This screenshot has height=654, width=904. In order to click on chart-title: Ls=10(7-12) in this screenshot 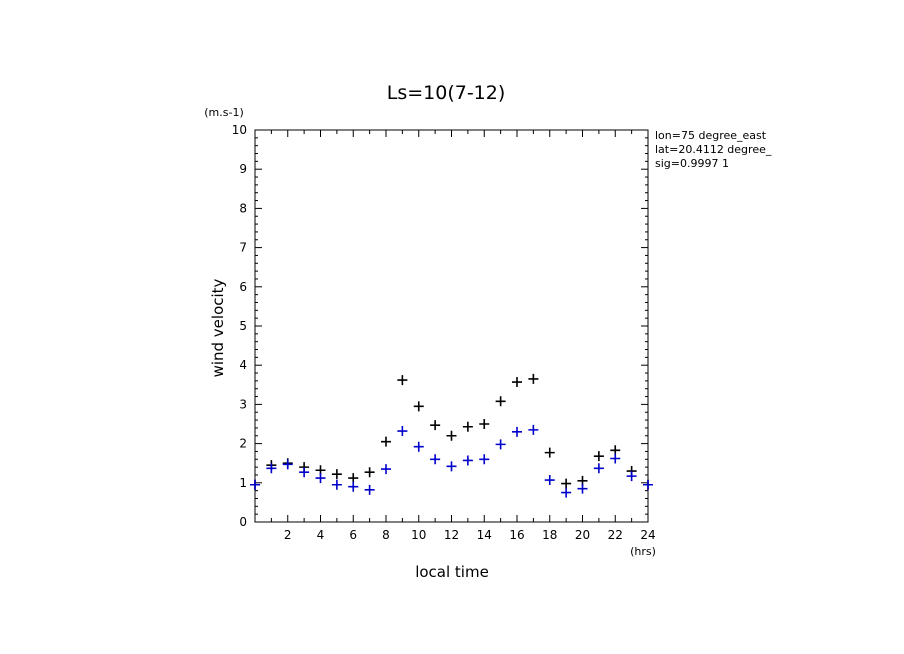, I will do `click(446, 93)`.